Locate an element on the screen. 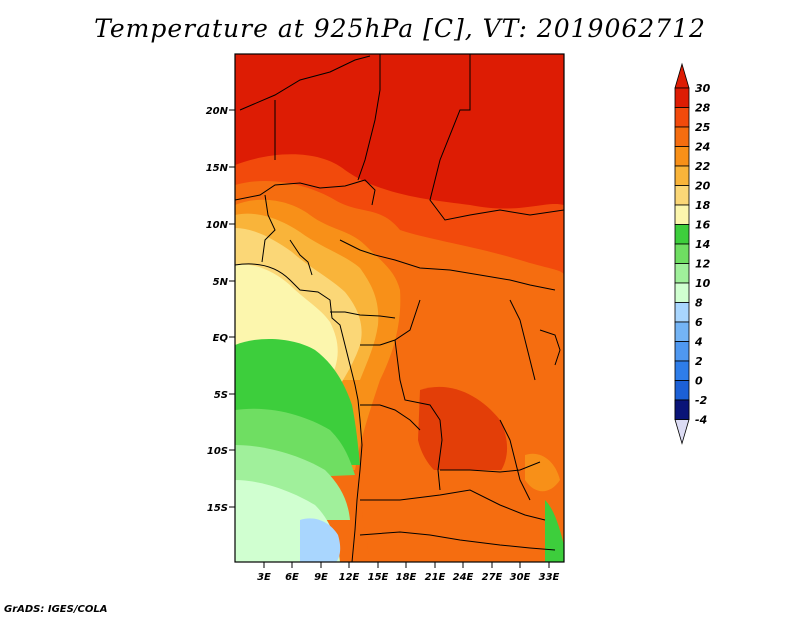  lon-label-24e: 24E is located at coordinates (463, 577).